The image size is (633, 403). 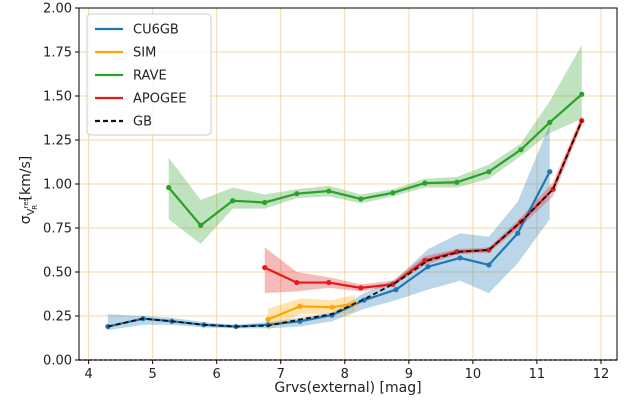 I want to click on x-tick-label: 8, so click(x=345, y=374).